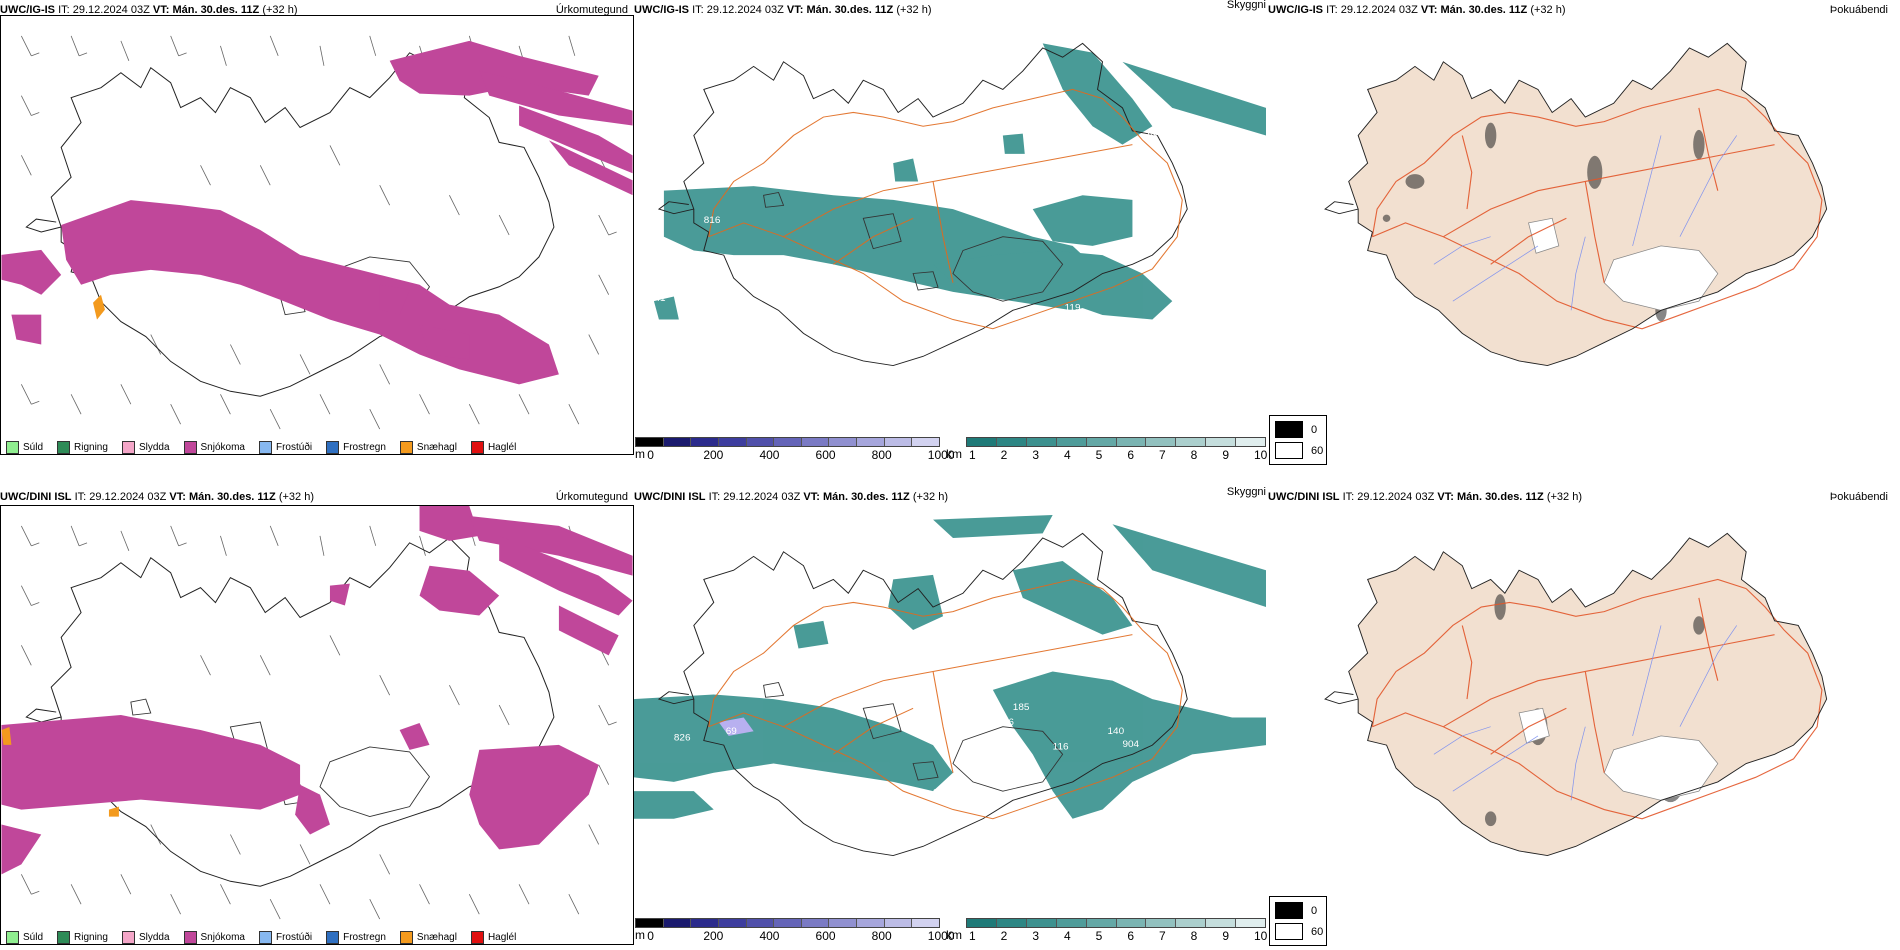 This screenshot has height=950, width=1900. Describe the element at coordinates (712, 220) in the screenshot. I see `vis-label: 816` at that location.